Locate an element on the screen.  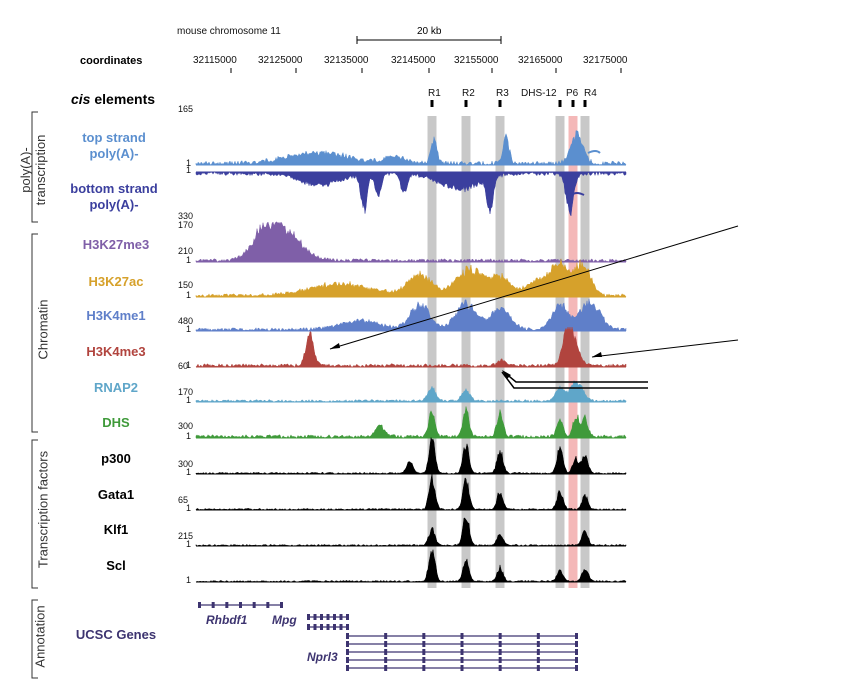
scale-bar-label: 20 kb is located at coordinates (429, 31).